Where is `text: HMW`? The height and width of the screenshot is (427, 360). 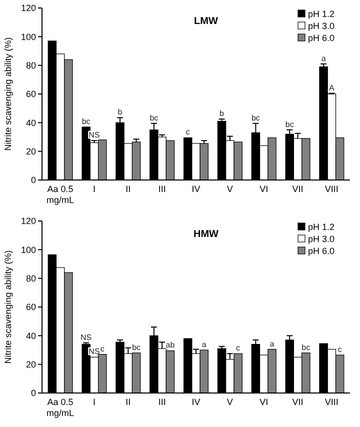
text: HMW is located at coordinates (207, 234).